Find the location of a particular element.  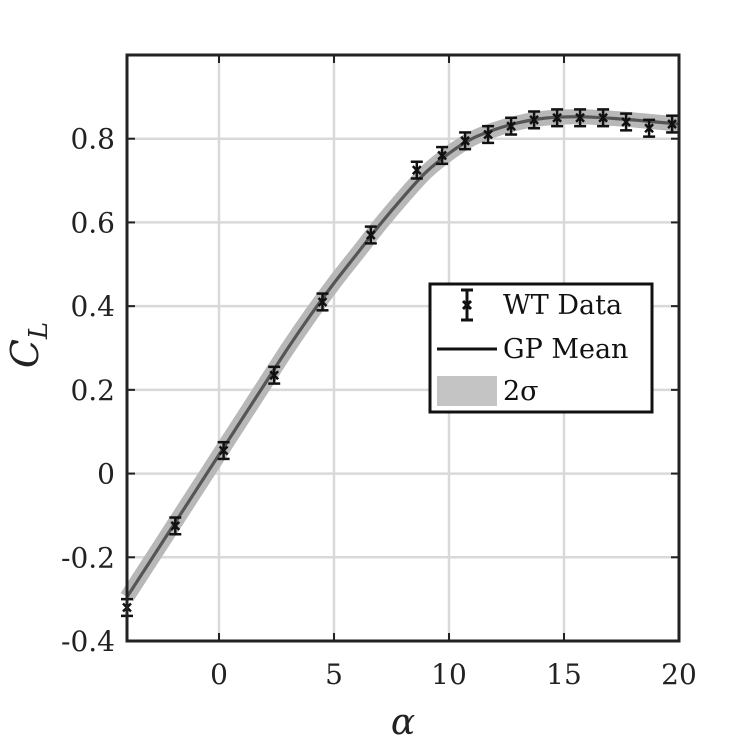

legend-marker-band is located at coordinates (467, 391).